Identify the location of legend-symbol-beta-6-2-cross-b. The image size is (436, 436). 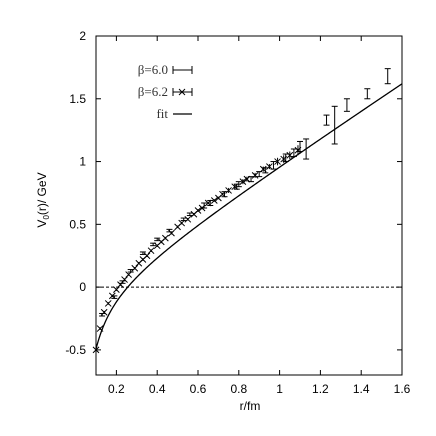
(182, 92).